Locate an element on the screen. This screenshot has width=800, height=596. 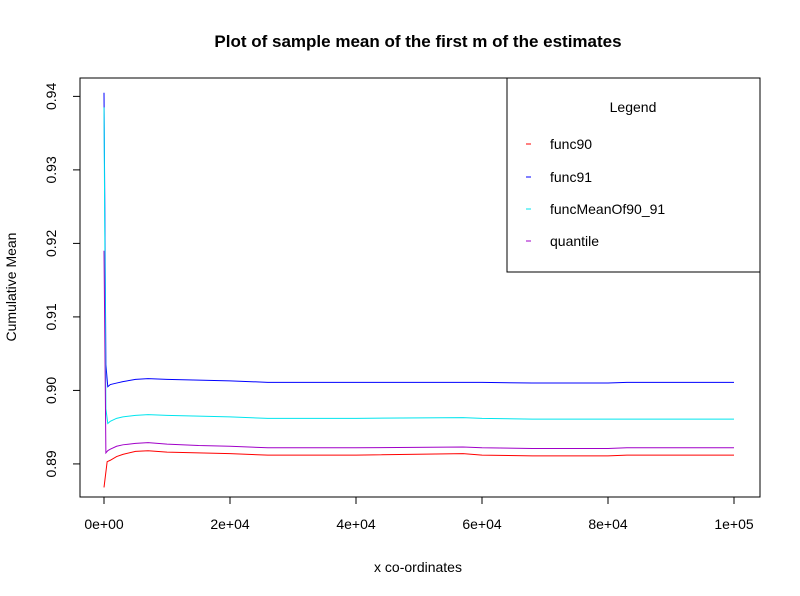
x-tick-label: 6e+04 is located at coordinates (482, 524).